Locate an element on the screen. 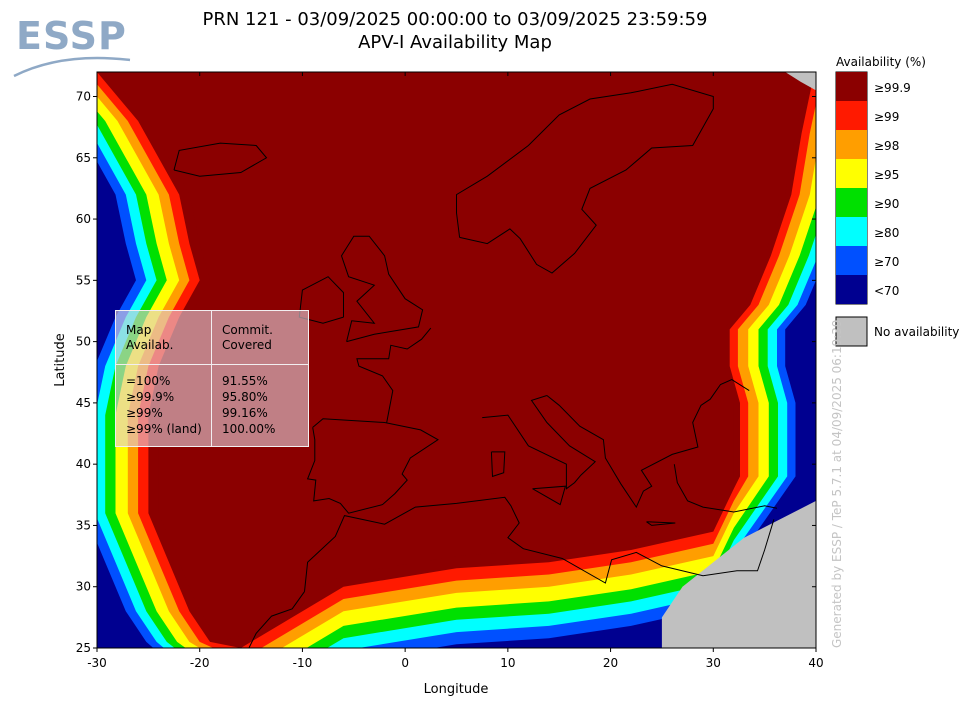 This screenshot has height=720, width=960. y-tick-label: 45 is located at coordinates (83, 403).